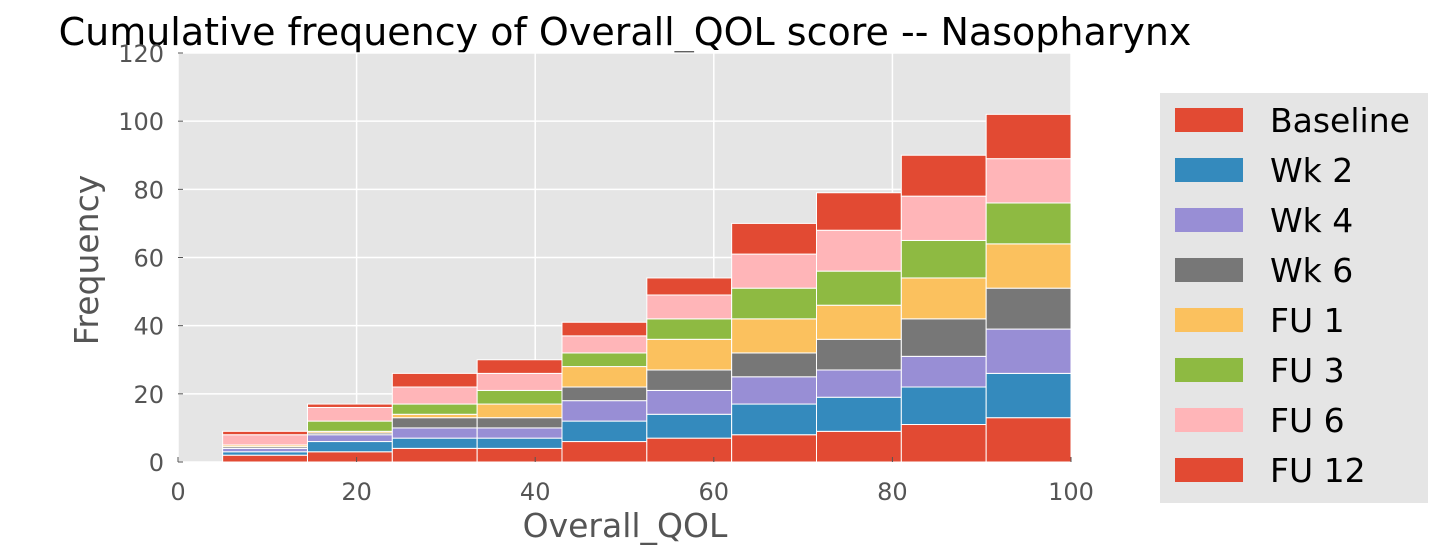 The image size is (1441, 560). I want to click on x-tick-label: 20, so click(356, 492).